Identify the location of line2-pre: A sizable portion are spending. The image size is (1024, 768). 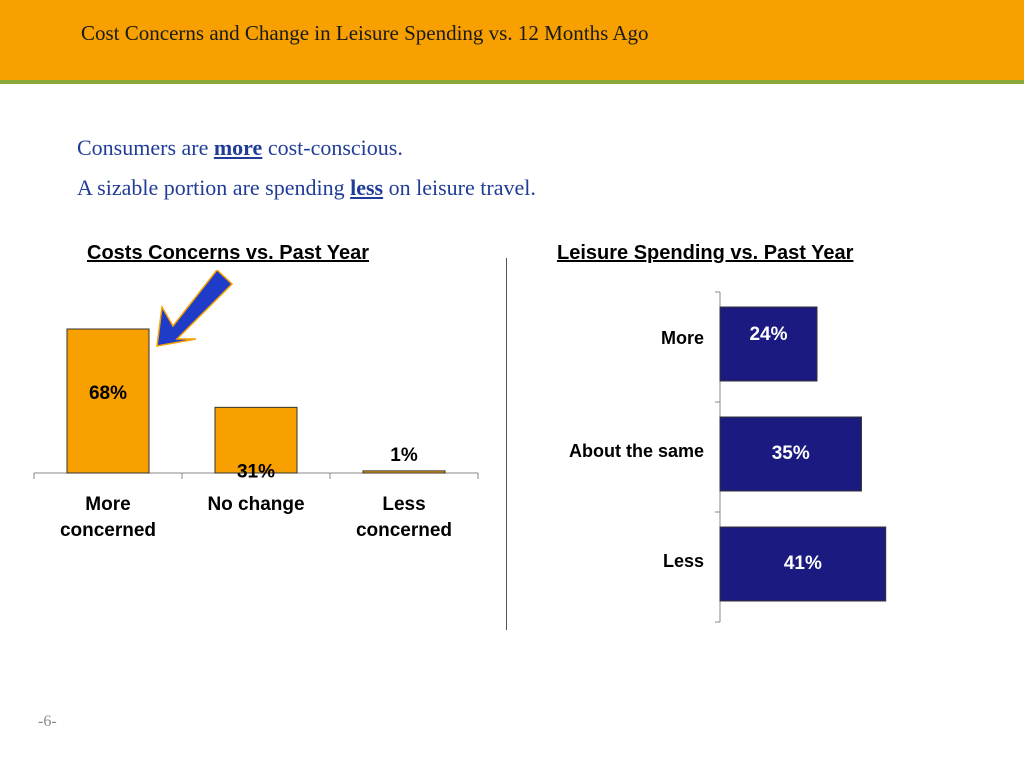
(214, 187).